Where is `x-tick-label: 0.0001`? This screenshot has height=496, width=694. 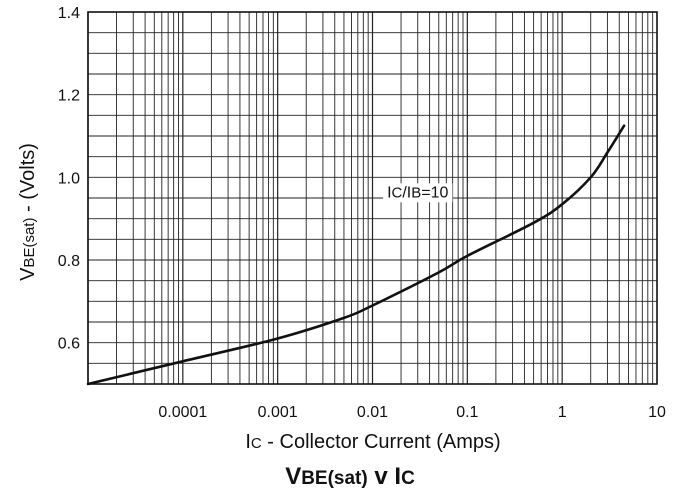 x-tick-label: 0.0001 is located at coordinates (182, 412).